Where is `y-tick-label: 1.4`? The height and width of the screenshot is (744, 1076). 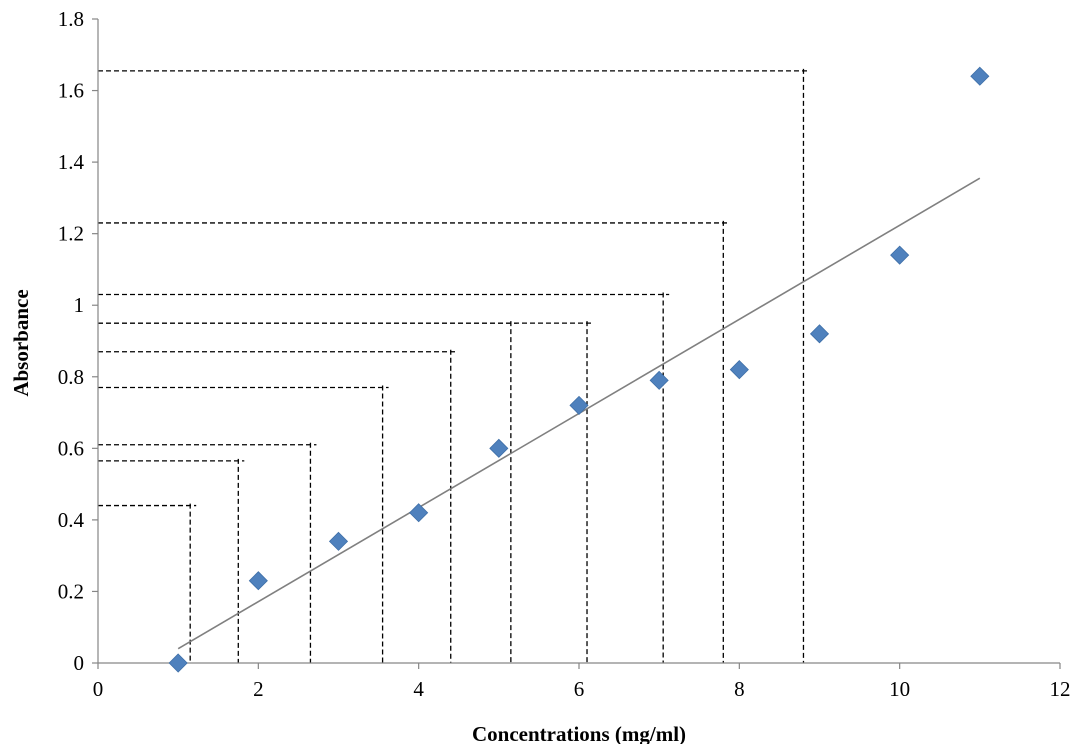
y-tick-label: 1.4 is located at coordinates (71, 162).